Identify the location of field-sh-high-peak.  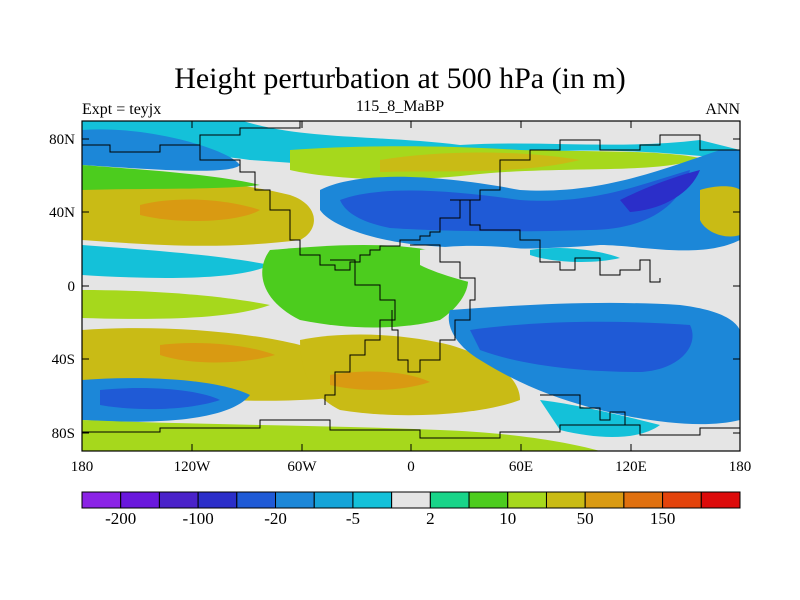
(217, 353).